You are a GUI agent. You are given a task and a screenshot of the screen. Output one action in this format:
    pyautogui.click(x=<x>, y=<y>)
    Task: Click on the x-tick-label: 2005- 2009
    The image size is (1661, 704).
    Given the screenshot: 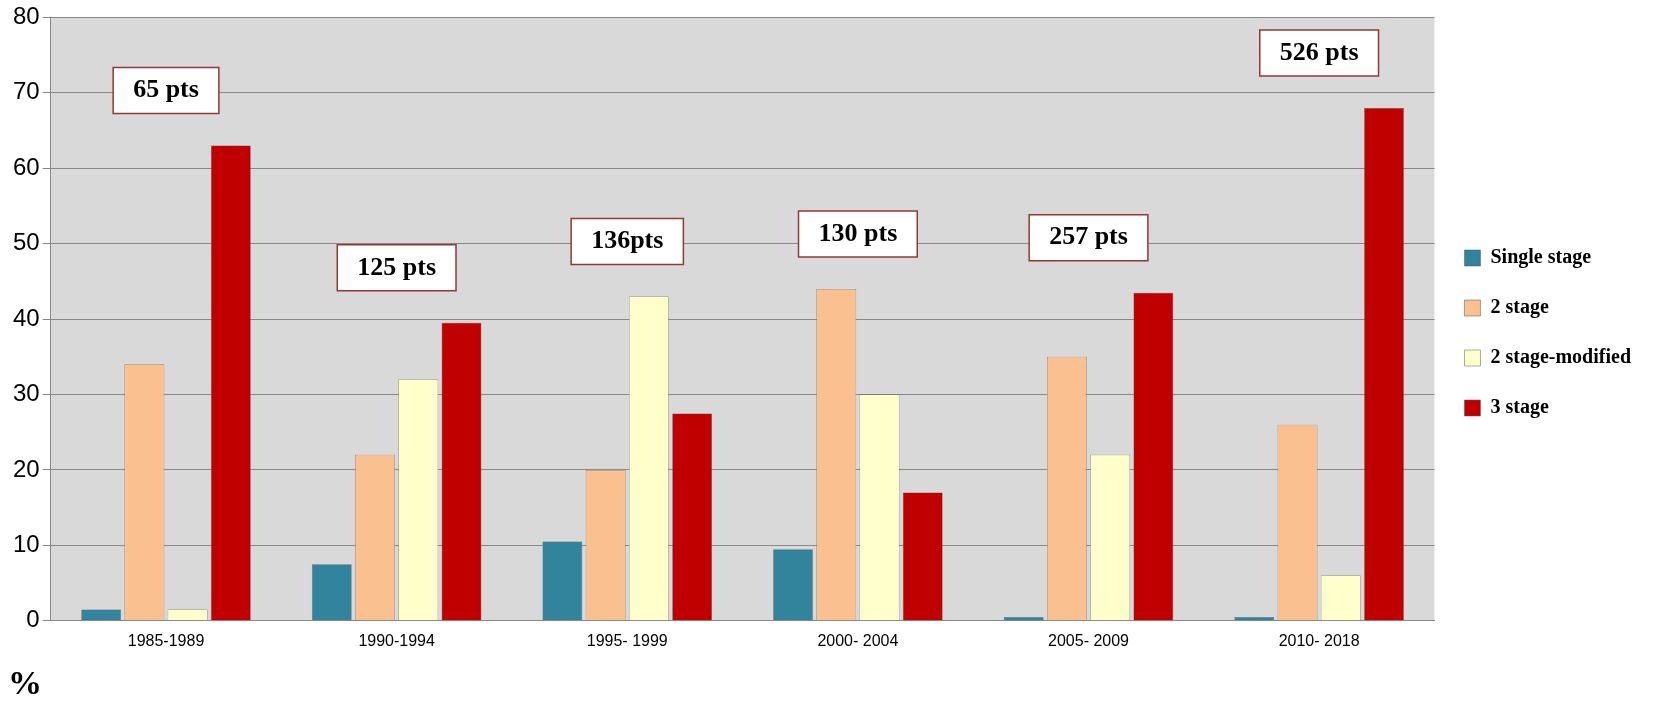 What is the action you would take?
    pyautogui.click(x=1089, y=640)
    